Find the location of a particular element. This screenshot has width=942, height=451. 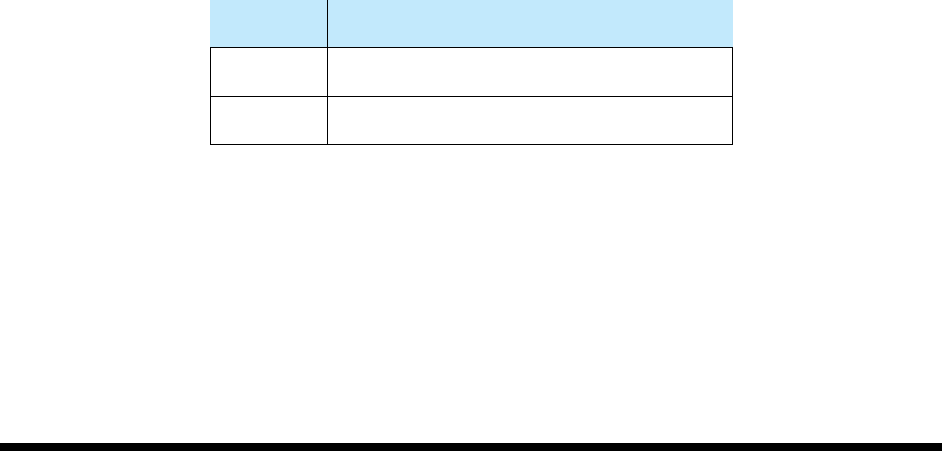

bottom-bar is located at coordinates (471, 447).